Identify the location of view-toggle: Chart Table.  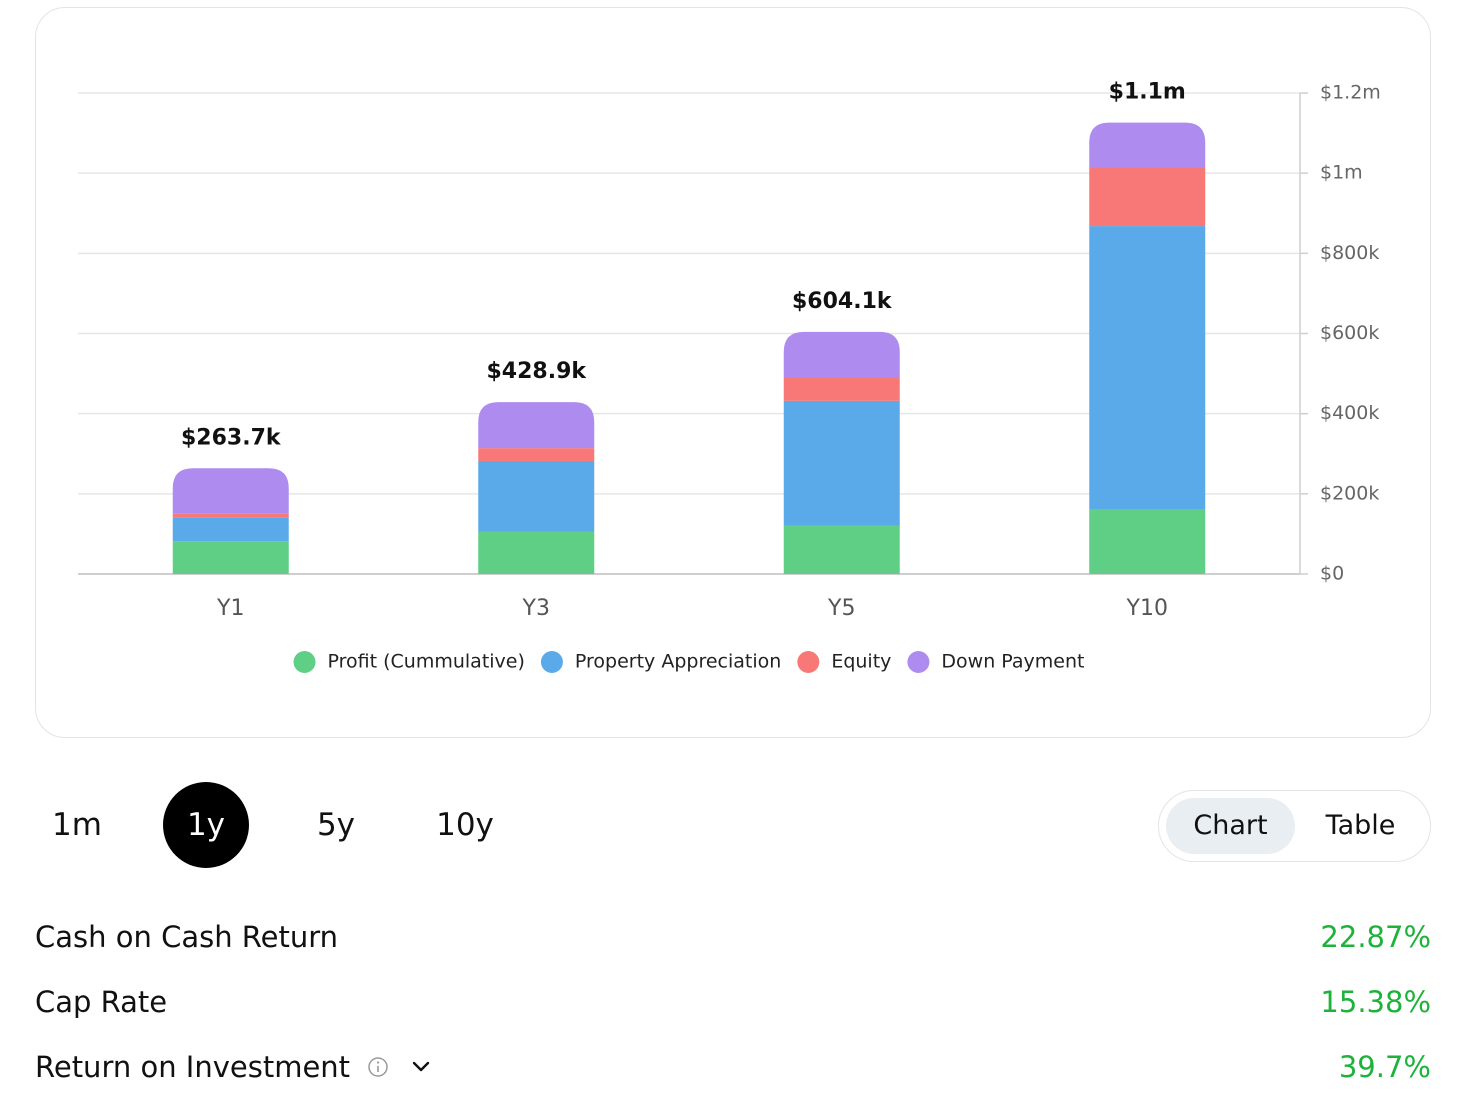
(1294, 826).